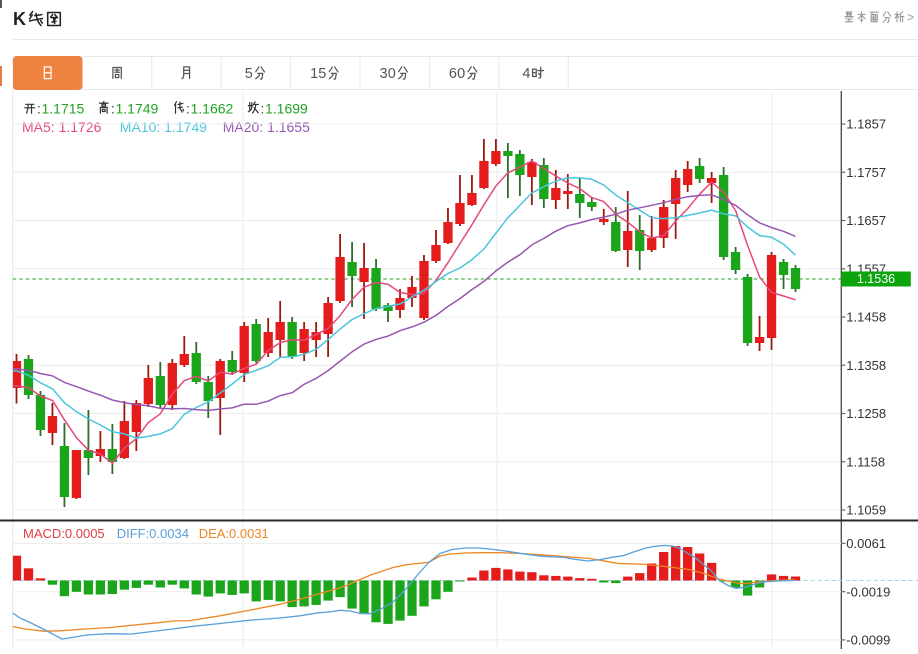 This screenshot has height=654, width=918. Describe the element at coordinates (137, 108) in the screenshot. I see `svg-text: 1.1749` at that location.